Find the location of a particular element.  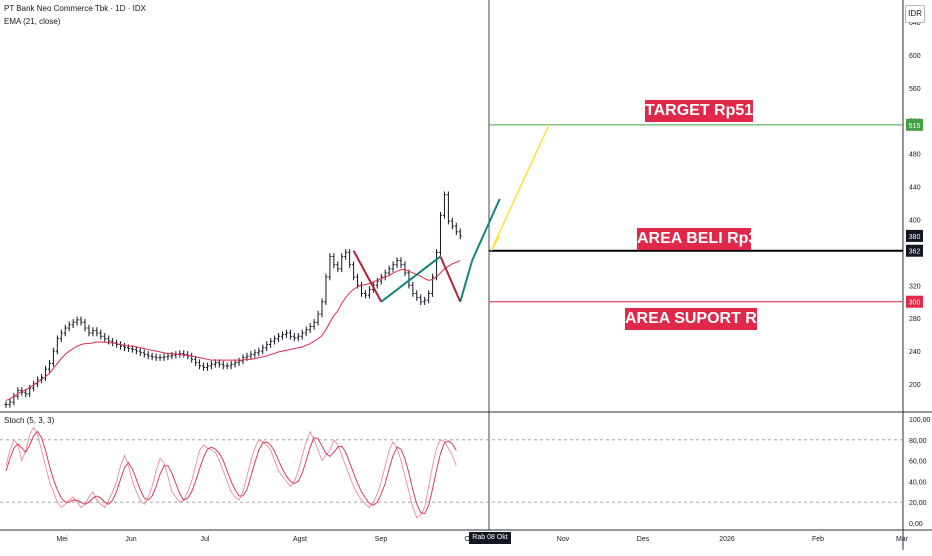

time-tick-label: Mei is located at coordinates (62, 539).